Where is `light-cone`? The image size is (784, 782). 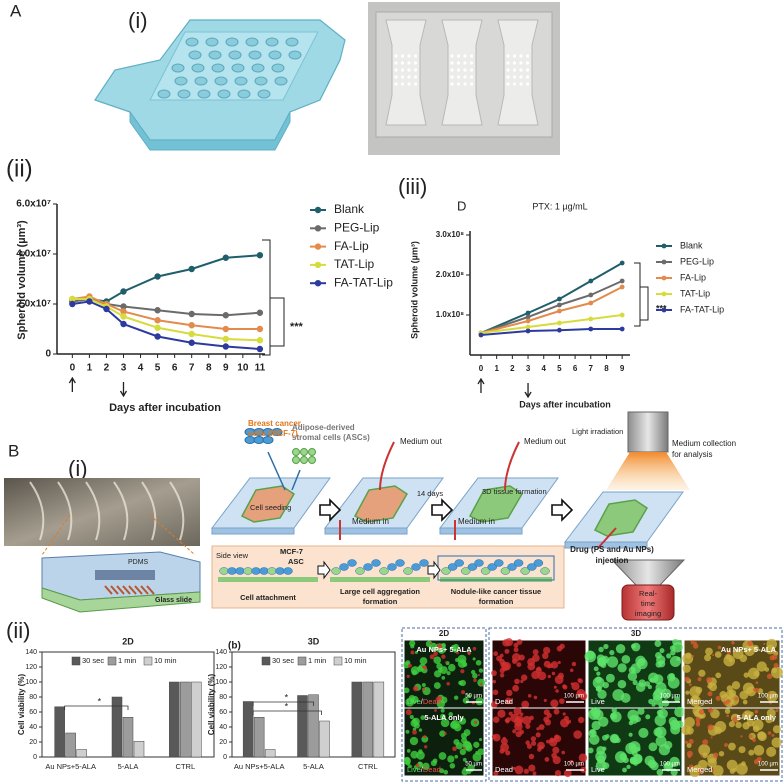 light-cone is located at coordinates (648, 471).